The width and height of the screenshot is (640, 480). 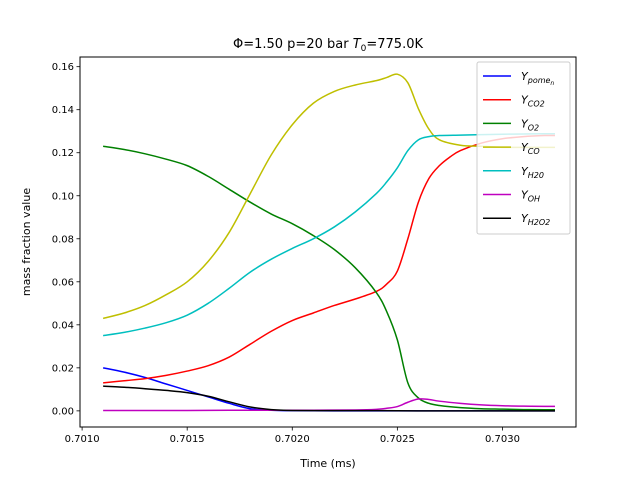 What do you see at coordinates (530, 196) in the screenshot?
I see `legend-label-oh: YOH` at bounding box center [530, 196].